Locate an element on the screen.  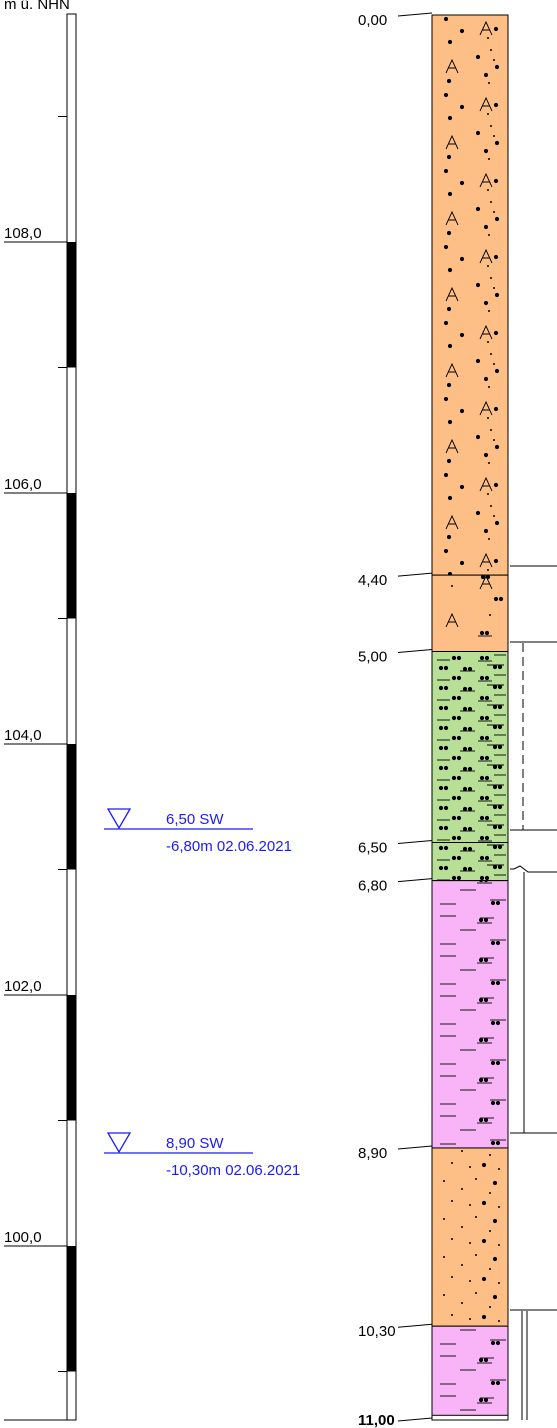
water-level-measurement: -10,30m 02.06.2021 is located at coordinates (233, 1170).